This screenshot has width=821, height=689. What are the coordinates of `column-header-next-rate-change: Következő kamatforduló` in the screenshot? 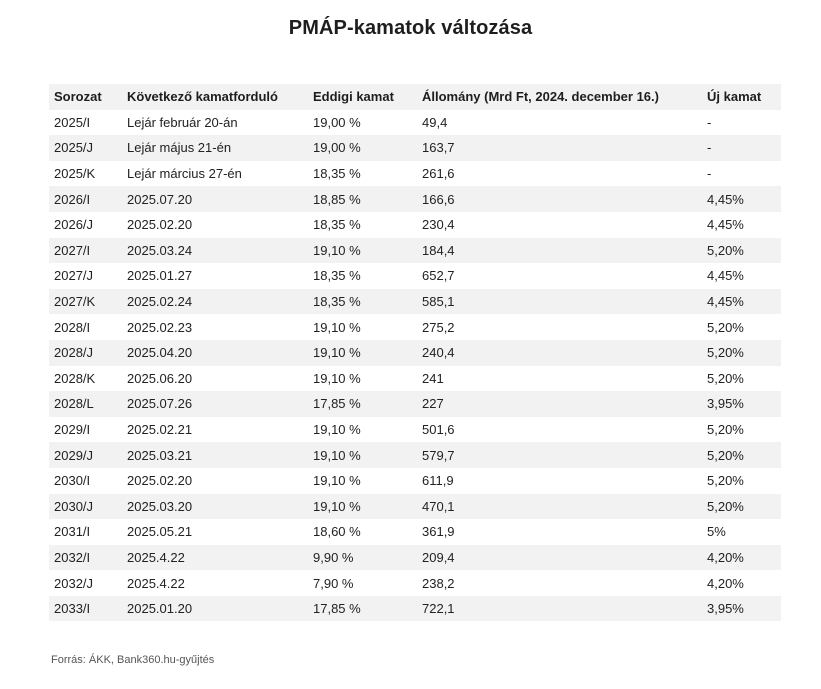 It's located at (202, 97).